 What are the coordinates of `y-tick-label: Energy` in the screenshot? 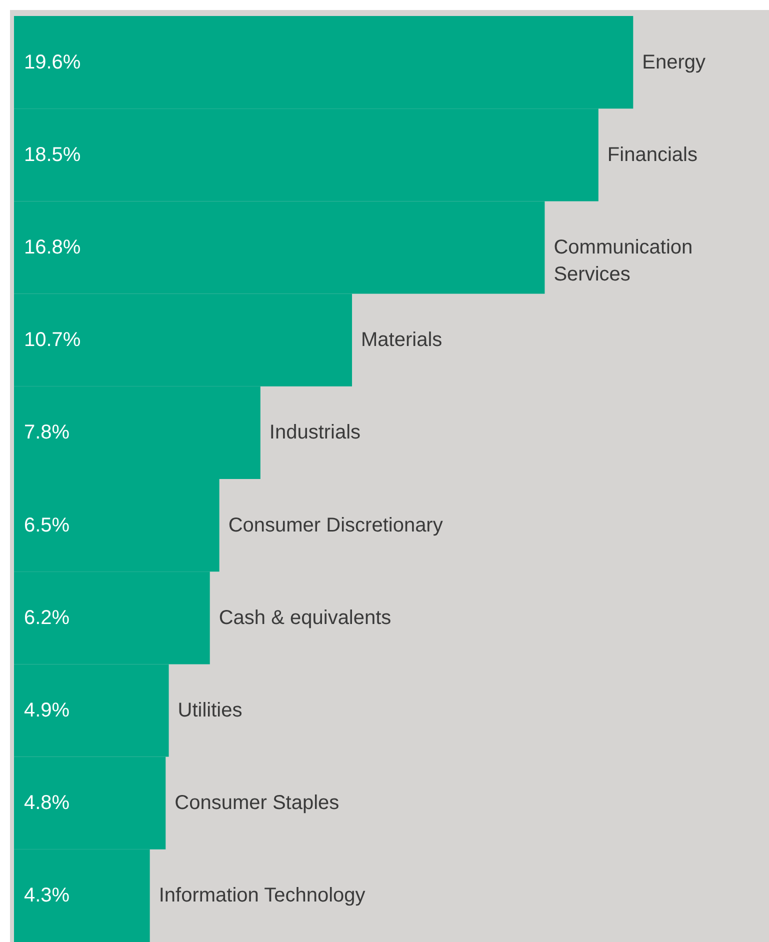 It's located at (674, 62).